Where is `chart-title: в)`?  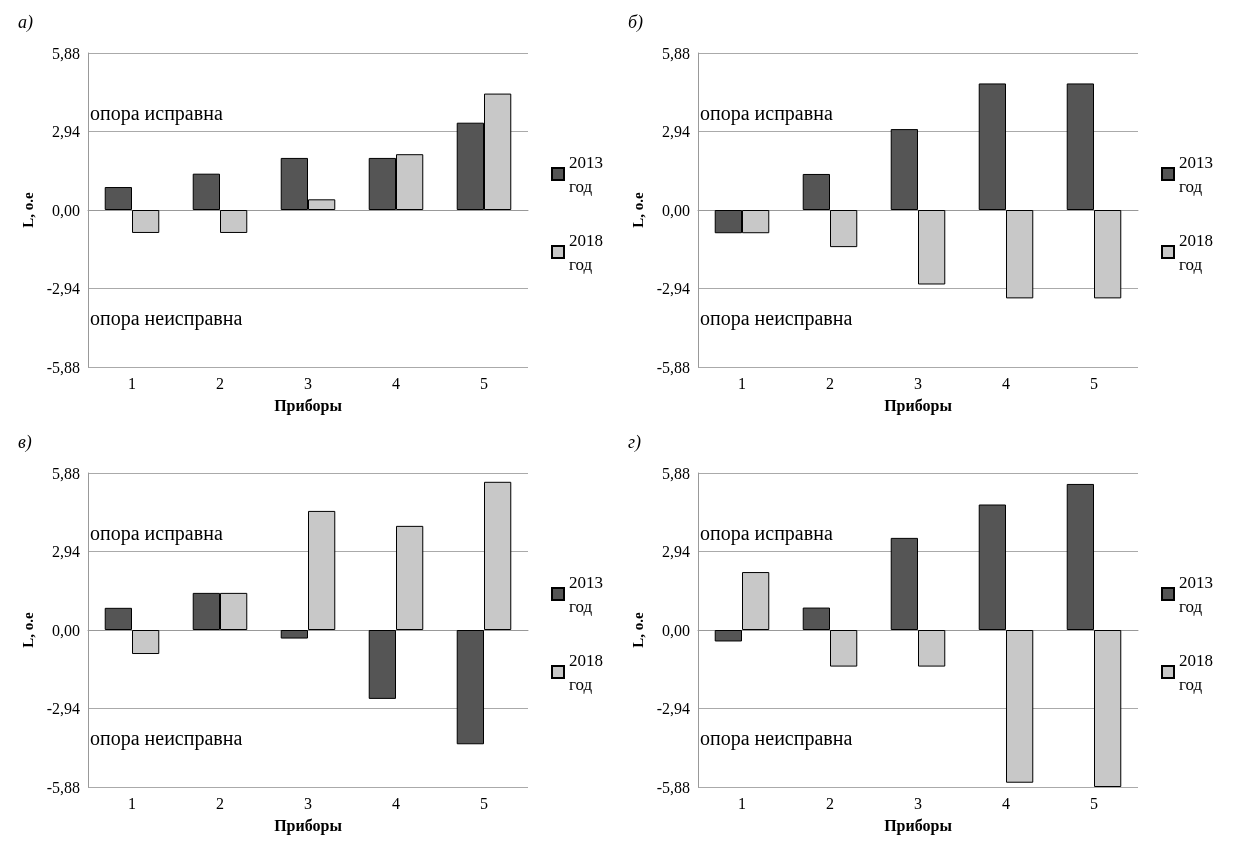
chart-title: в) is located at coordinates (25, 442).